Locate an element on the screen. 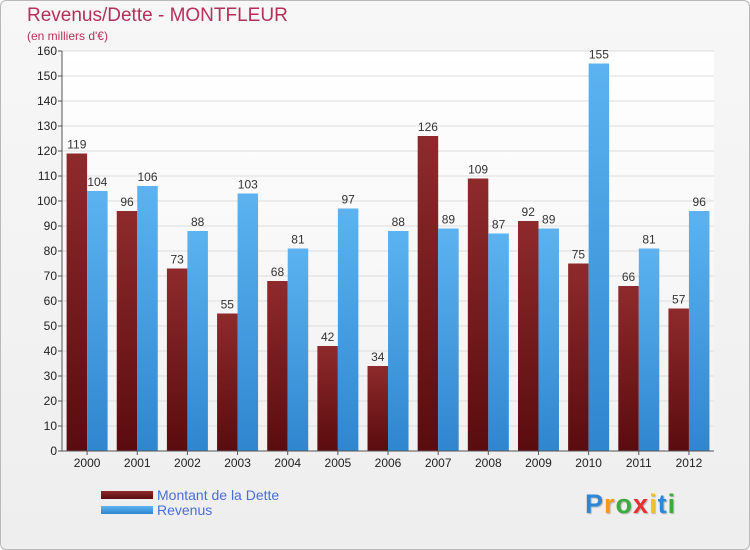 Image resolution: width=750 pixels, height=550 pixels. legend-label-revenus: Revenus is located at coordinates (185, 510).